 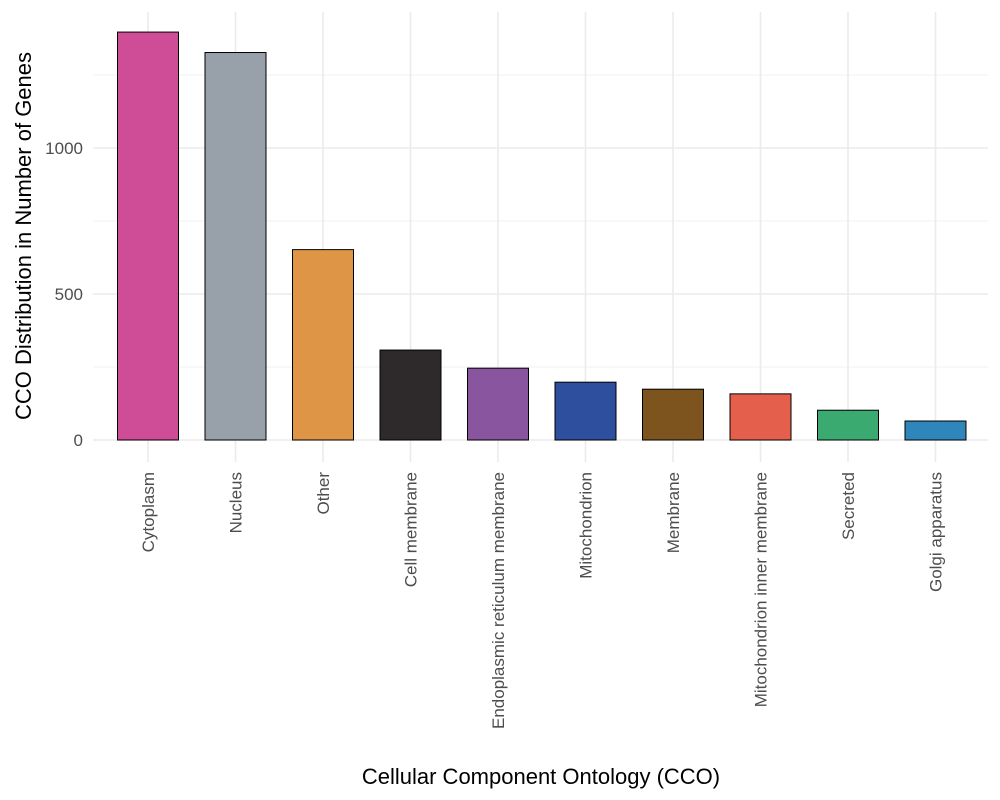 I want to click on x-tick-label: Other, so click(x=323, y=493).